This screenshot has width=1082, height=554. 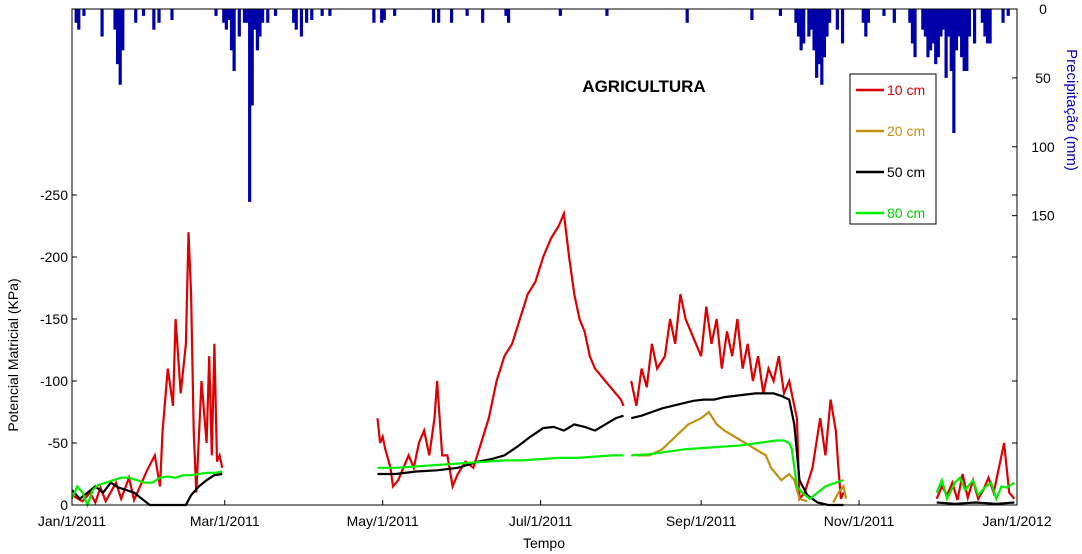 I want to click on y-tick-label: -100, so click(x=54, y=381).